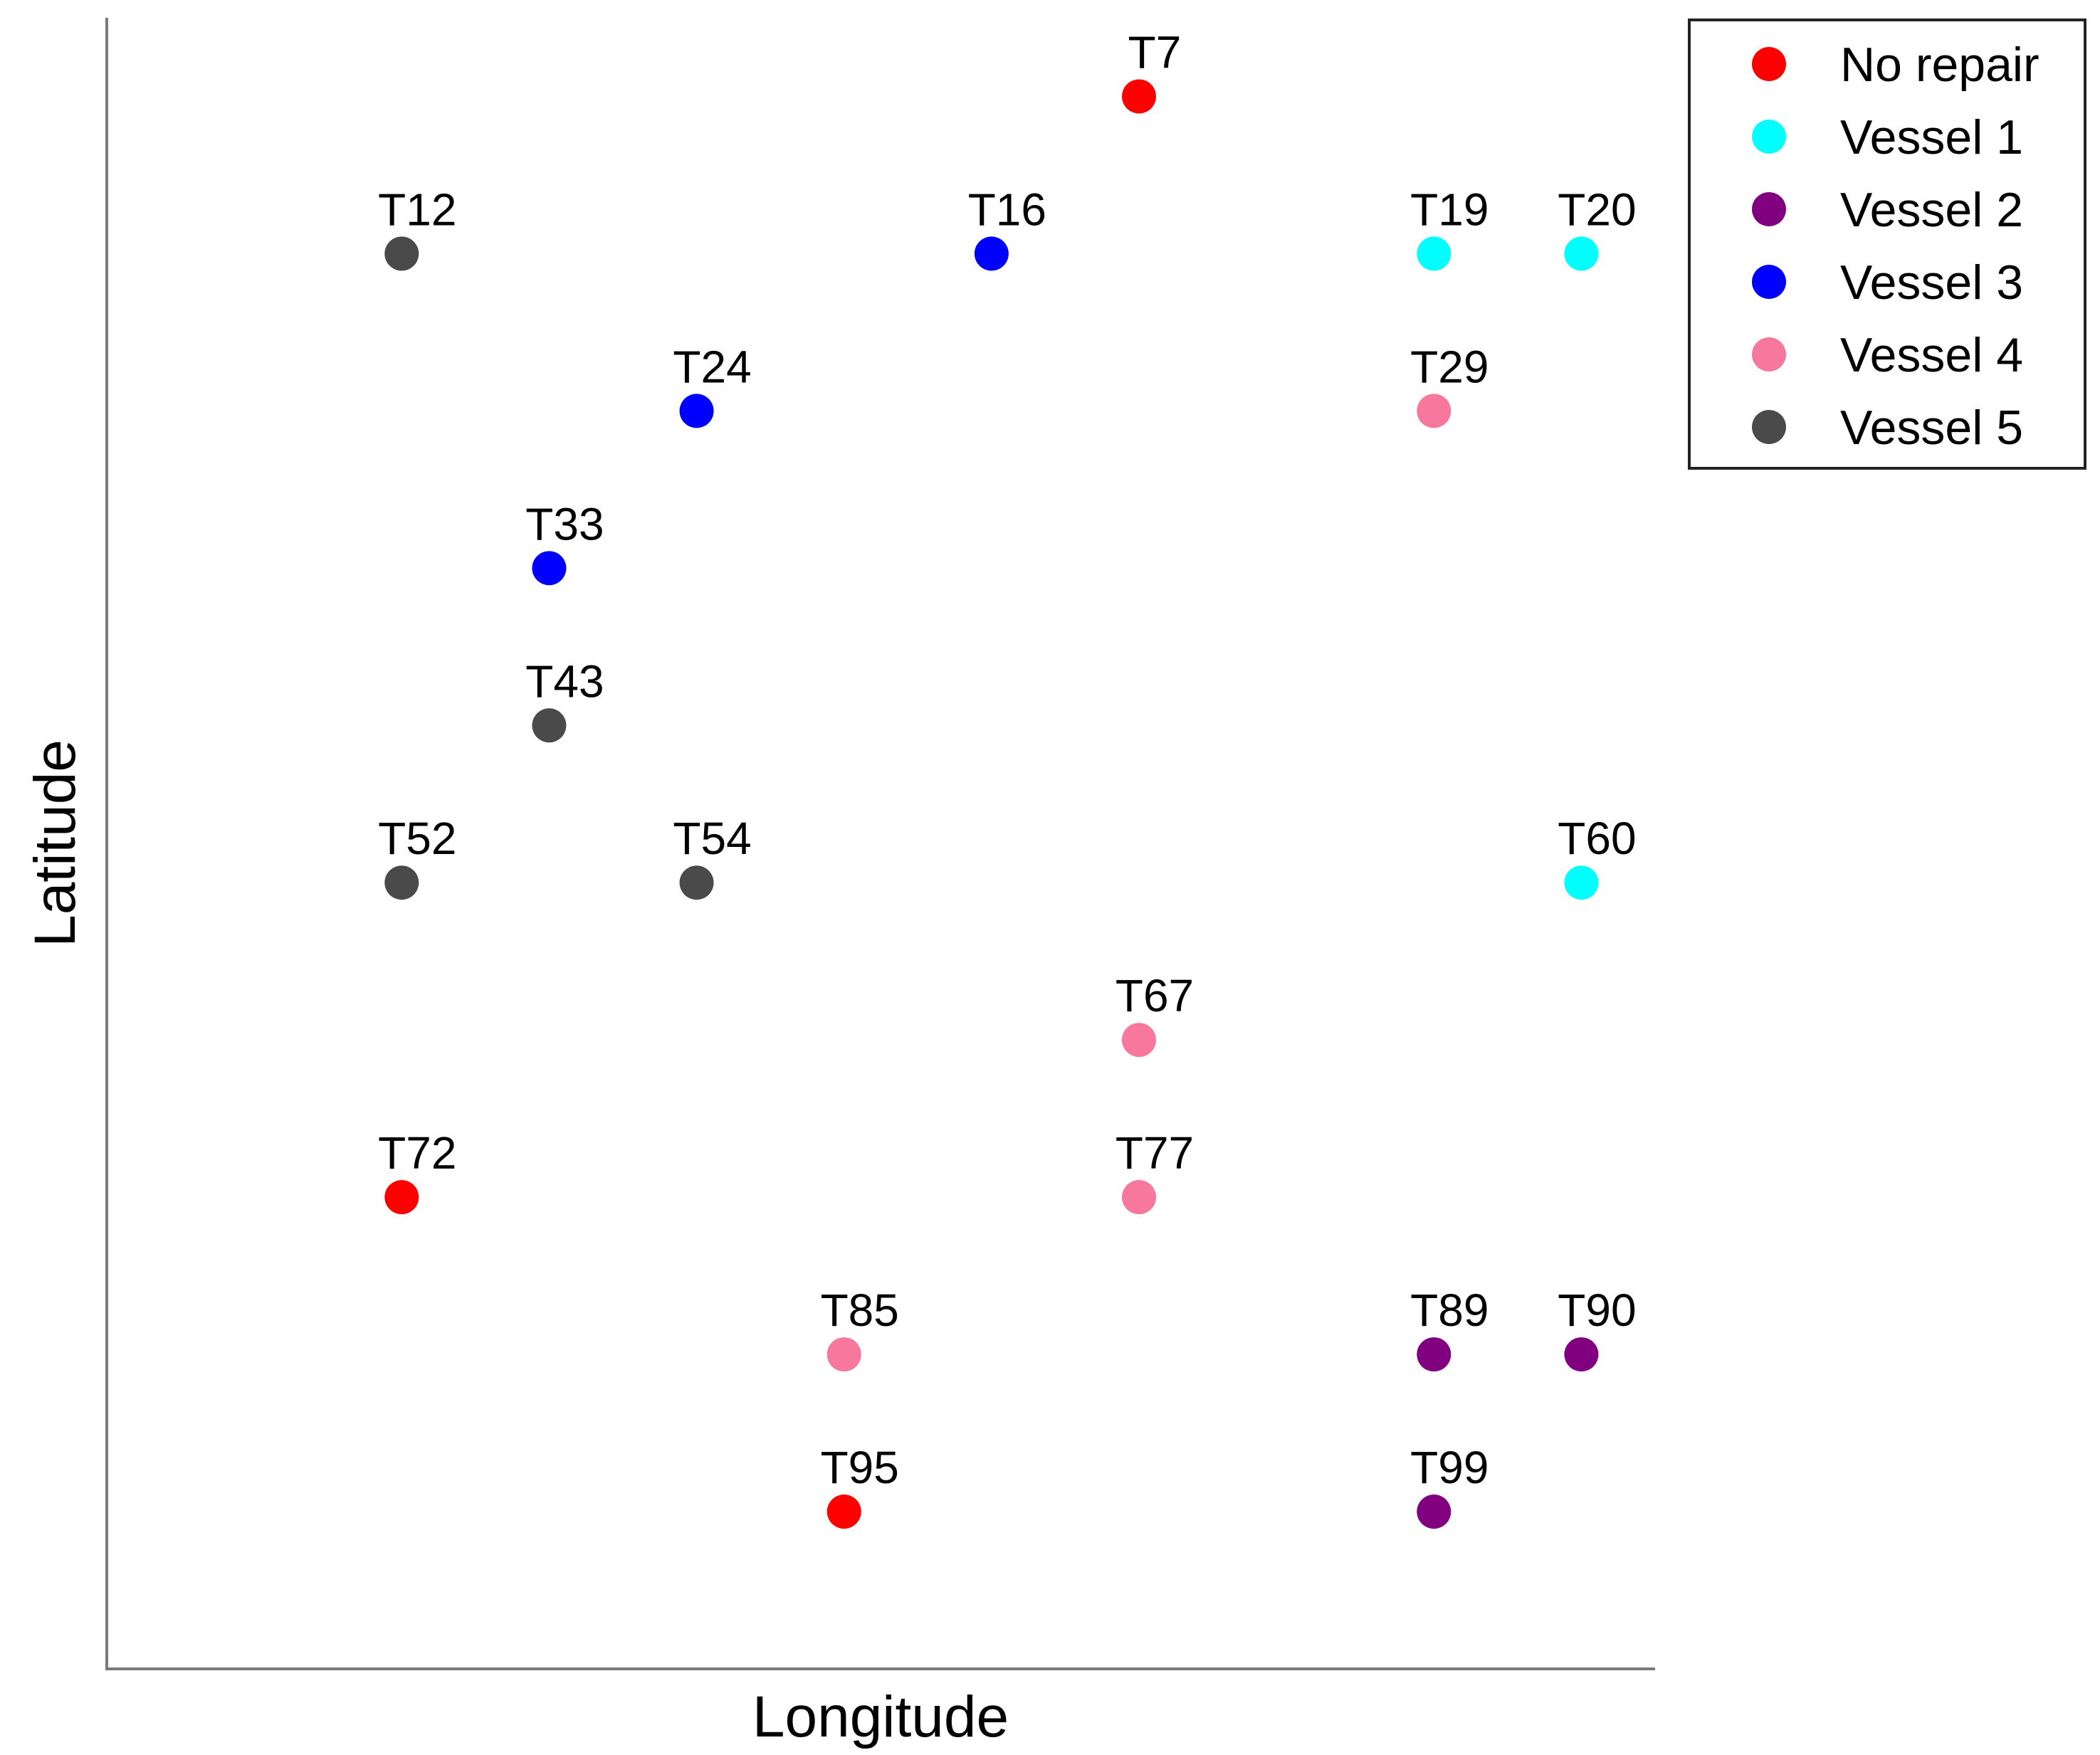 This screenshot has width=2100, height=1755. Describe the element at coordinates (1007, 209) in the screenshot. I see `point-label-t16: T16` at that location.